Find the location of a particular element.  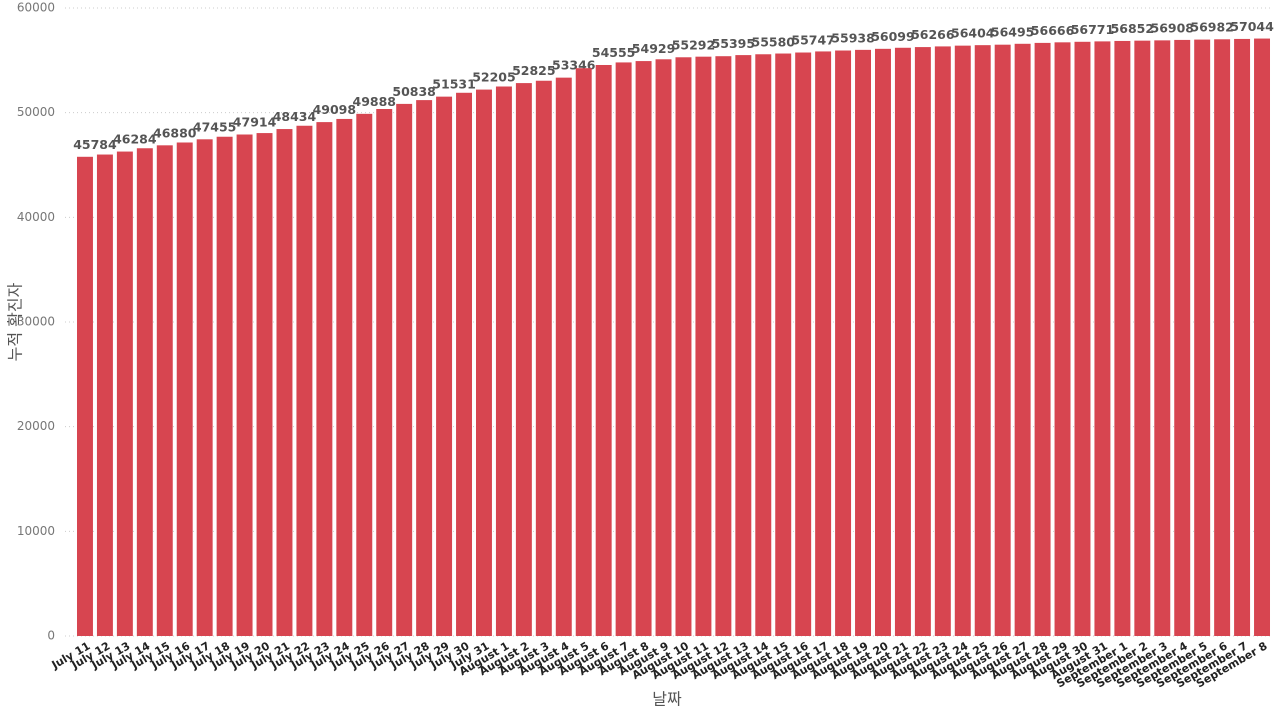

data-label: 56495 is located at coordinates (1013, 32).